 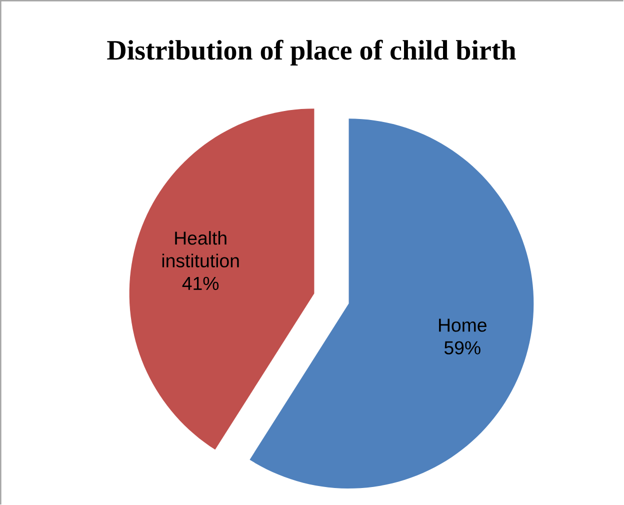 I want to click on chart-title: Distribution of place of child birth, so click(x=311, y=53).